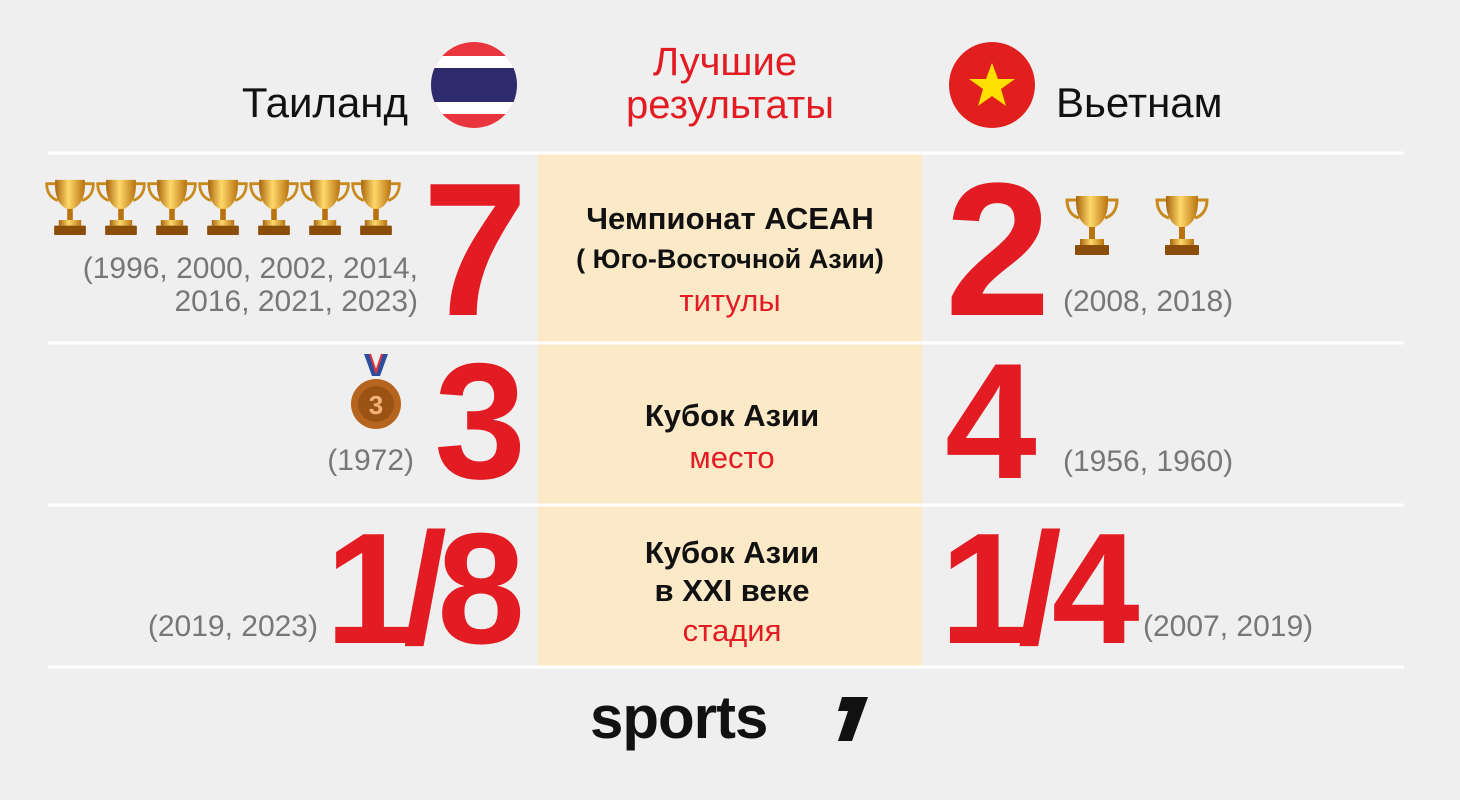  What do you see at coordinates (250, 268) in the screenshot?
I see `years: (1996, 2000, 2002, 2014,` at bounding box center [250, 268].